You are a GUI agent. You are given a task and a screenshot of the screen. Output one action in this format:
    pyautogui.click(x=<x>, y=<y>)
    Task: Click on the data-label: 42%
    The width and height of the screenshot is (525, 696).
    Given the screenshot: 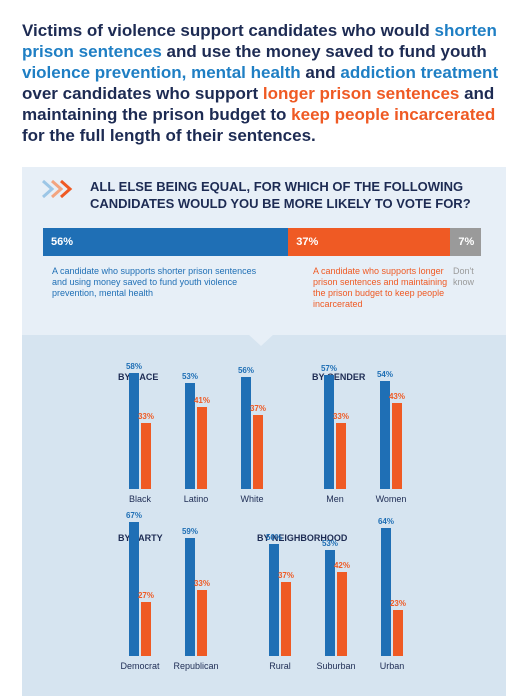 What is the action you would take?
    pyautogui.click(x=342, y=565)
    